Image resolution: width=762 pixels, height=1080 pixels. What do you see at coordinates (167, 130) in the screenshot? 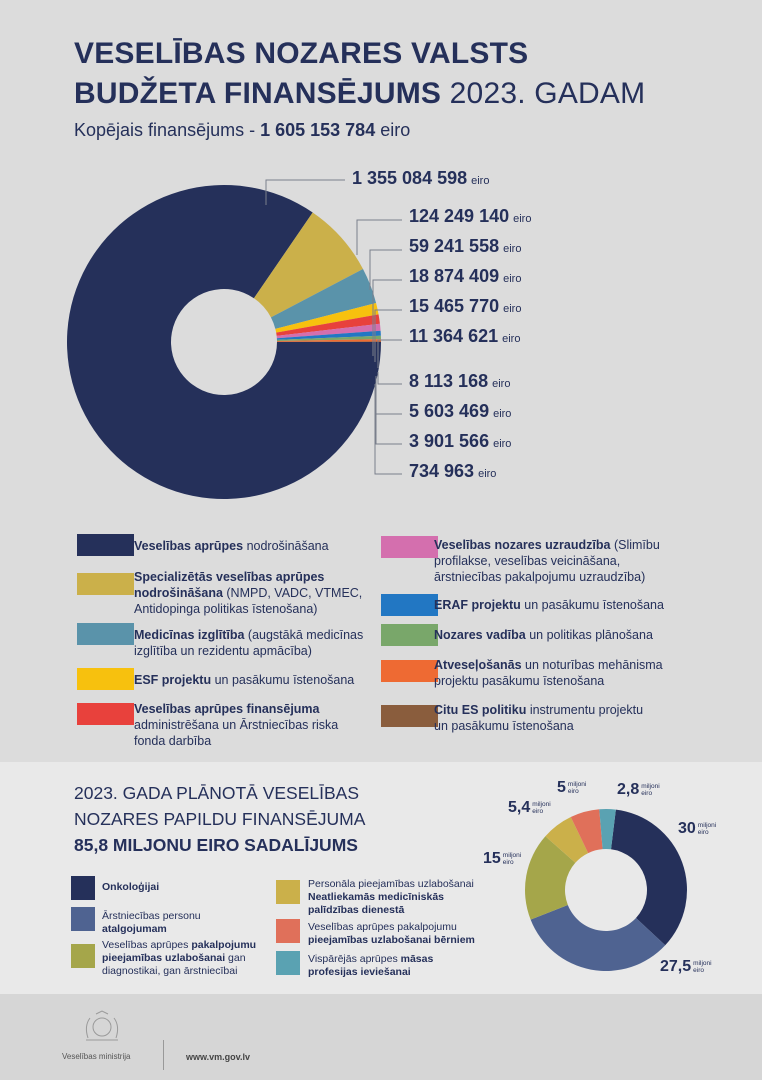
I see `total-label: Kopējais finansējums -` at bounding box center [167, 130].